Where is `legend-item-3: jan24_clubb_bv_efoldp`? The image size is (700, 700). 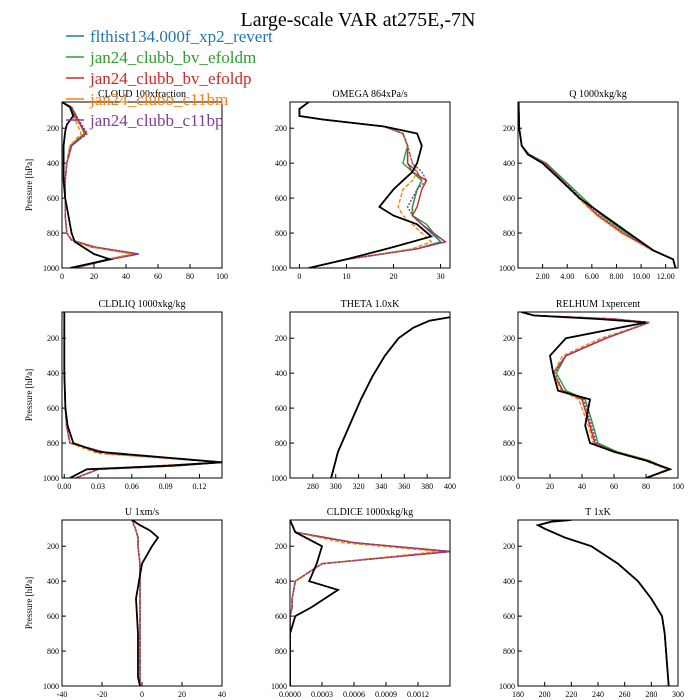
legend-item-3: jan24_clubb_bv_efoldp is located at coordinates (158, 78).